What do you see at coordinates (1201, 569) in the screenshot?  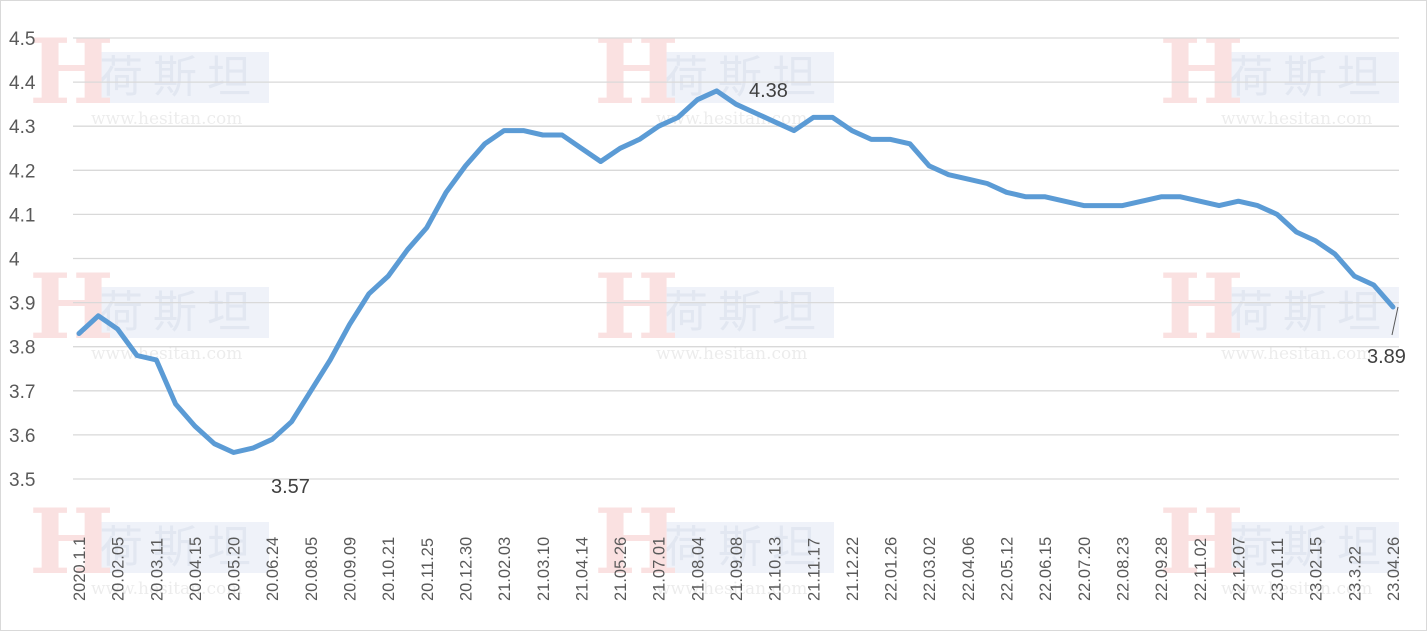 I see `x-tick-label: 22.11.02` at bounding box center [1201, 569].